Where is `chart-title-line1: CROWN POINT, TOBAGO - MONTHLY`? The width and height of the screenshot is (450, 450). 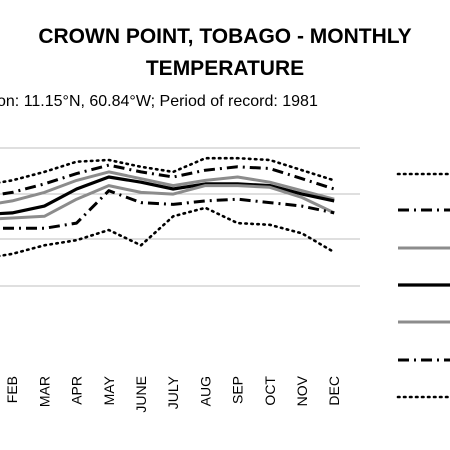 chart-title-line1: CROWN POINT, TOBAGO - MONTHLY is located at coordinates (224, 36).